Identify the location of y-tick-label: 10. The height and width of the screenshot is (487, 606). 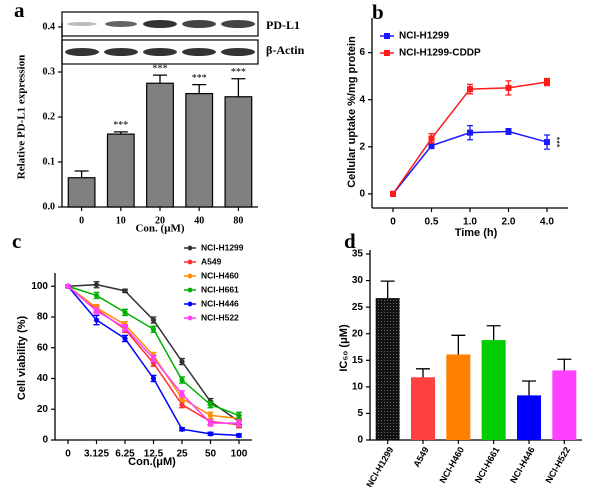
(358, 386).